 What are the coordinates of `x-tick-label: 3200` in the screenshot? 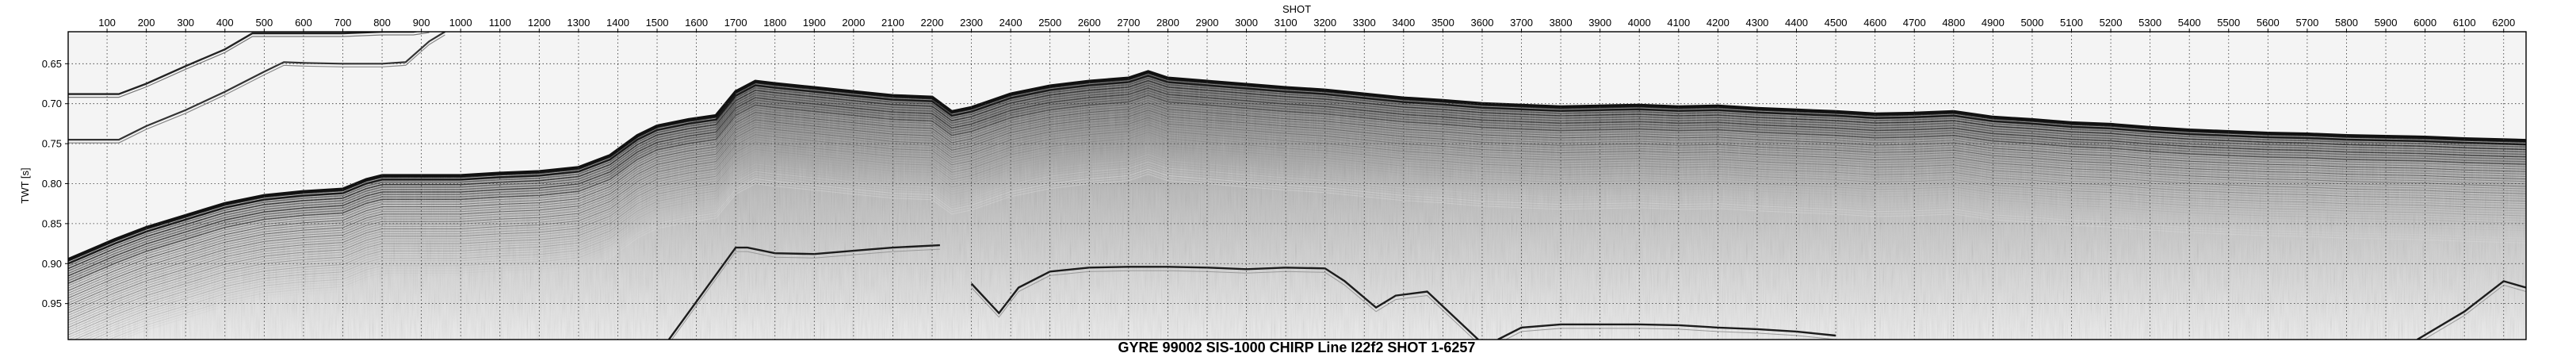 It's located at (1324, 23).